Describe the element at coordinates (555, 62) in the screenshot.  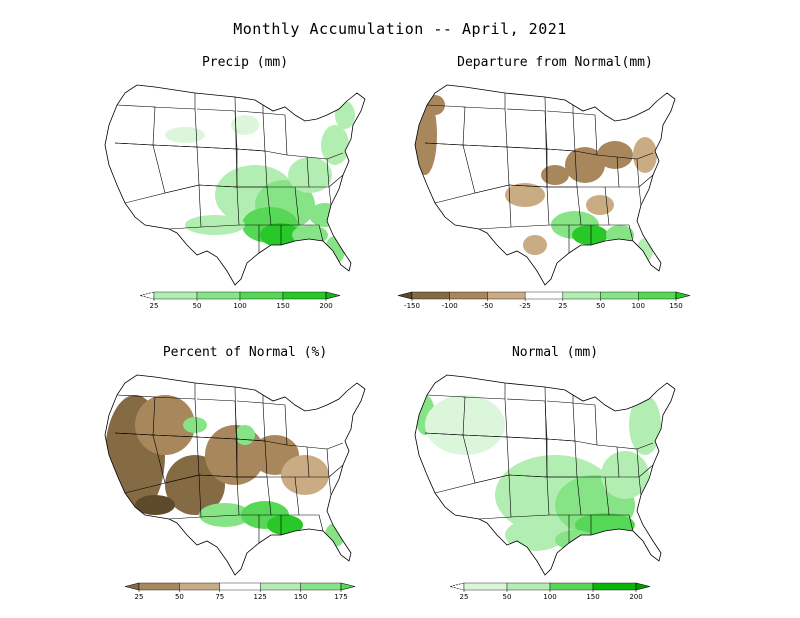
I see `departure-panel-title: Departure from Normal(mm)` at that location.